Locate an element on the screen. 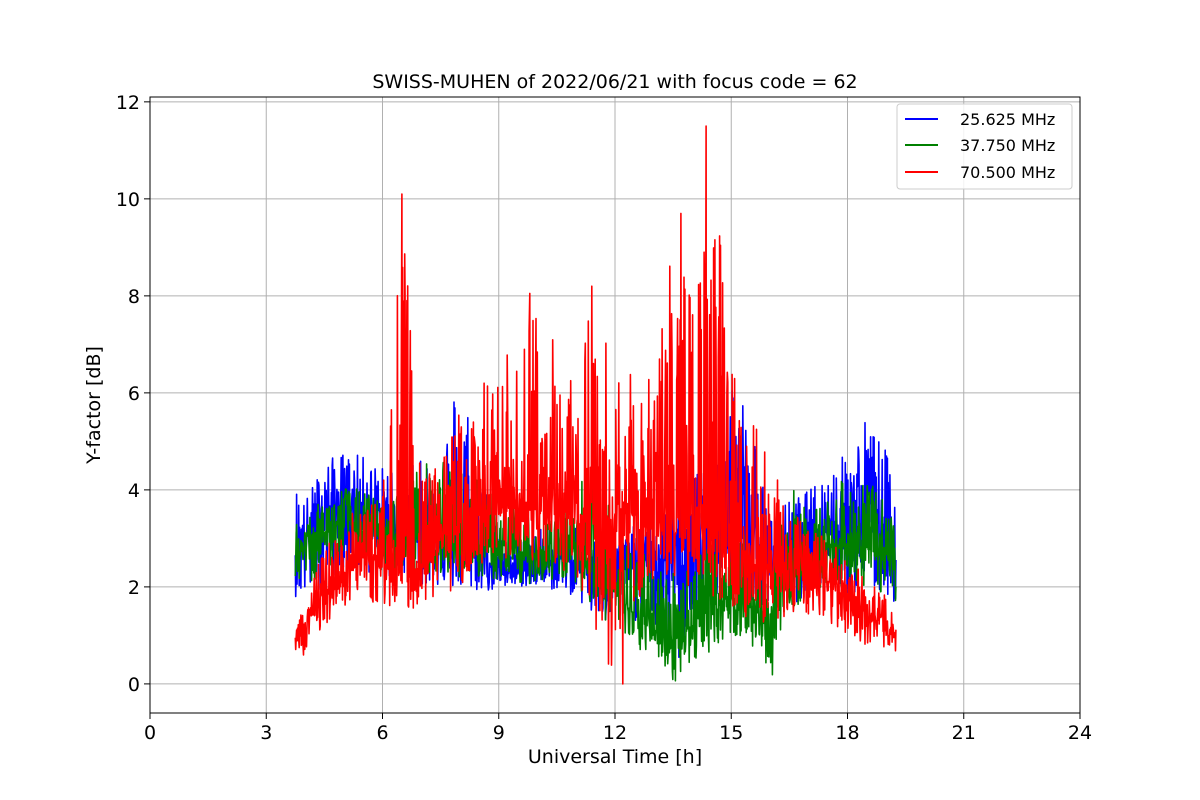 The height and width of the screenshot is (800, 1200). legend: 25.625 MHz 37.750 MHz 70.500 MHz is located at coordinates (984, 146).